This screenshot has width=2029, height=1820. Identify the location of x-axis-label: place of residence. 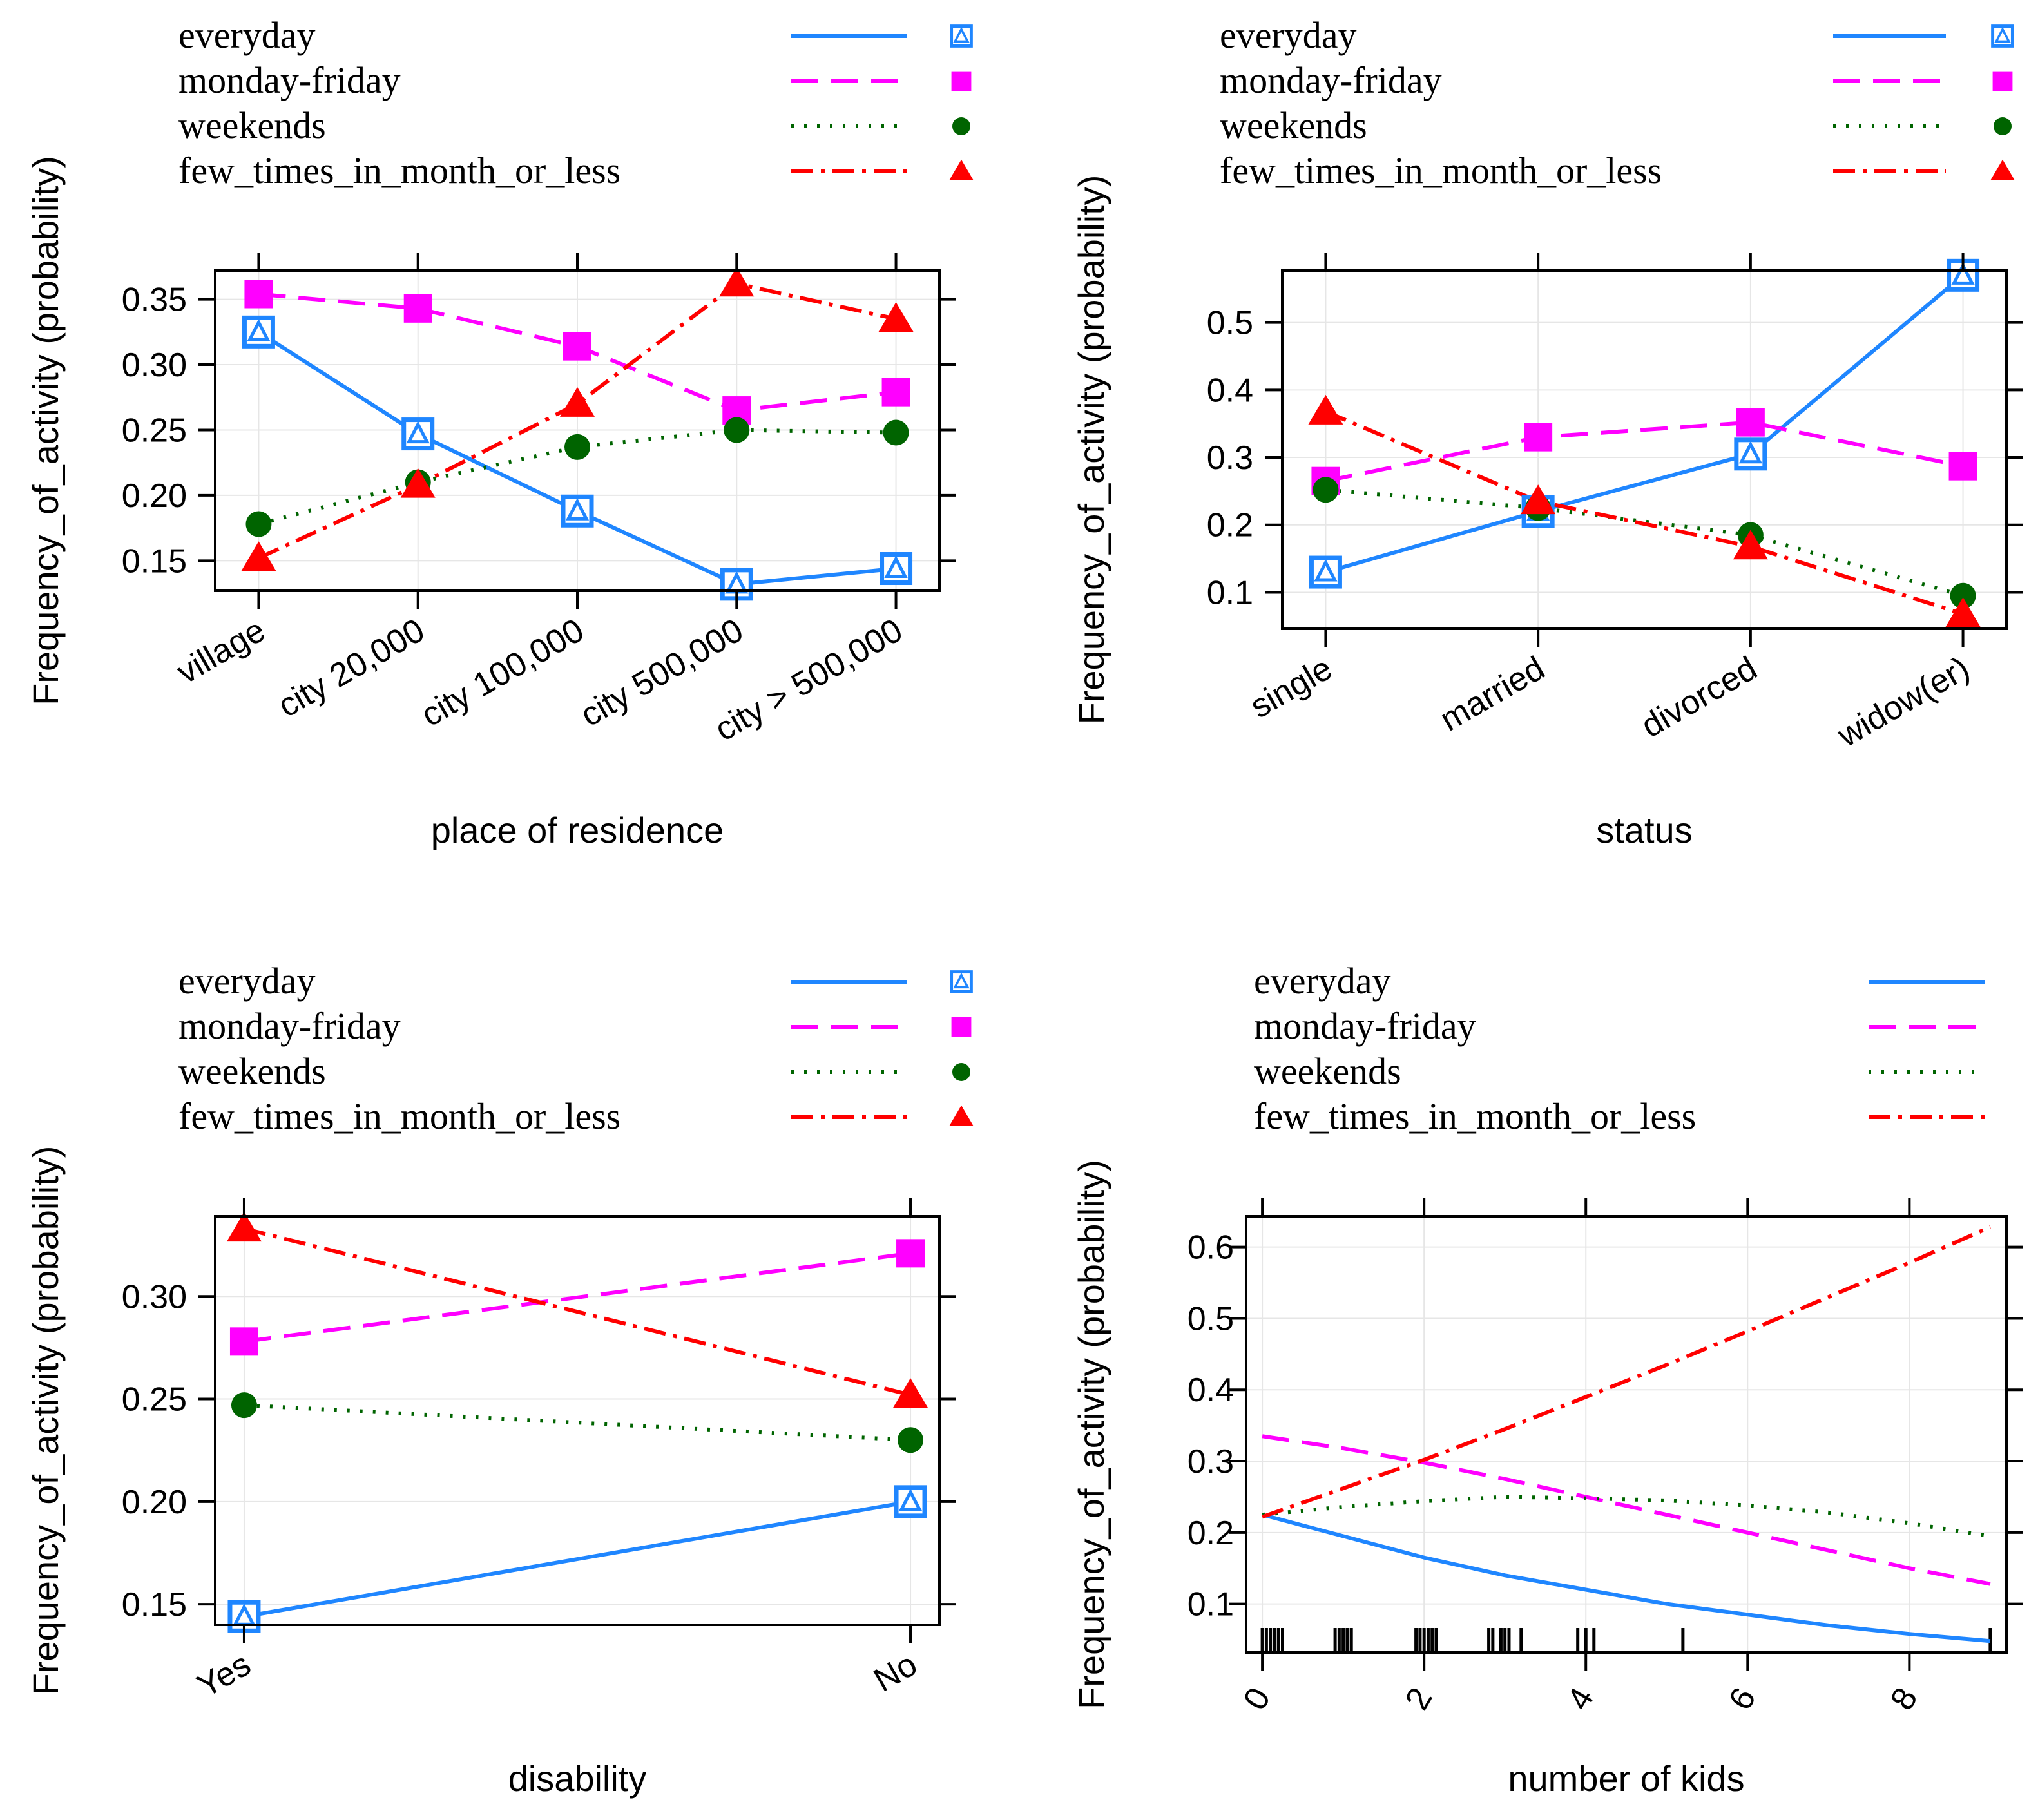
(577, 830).